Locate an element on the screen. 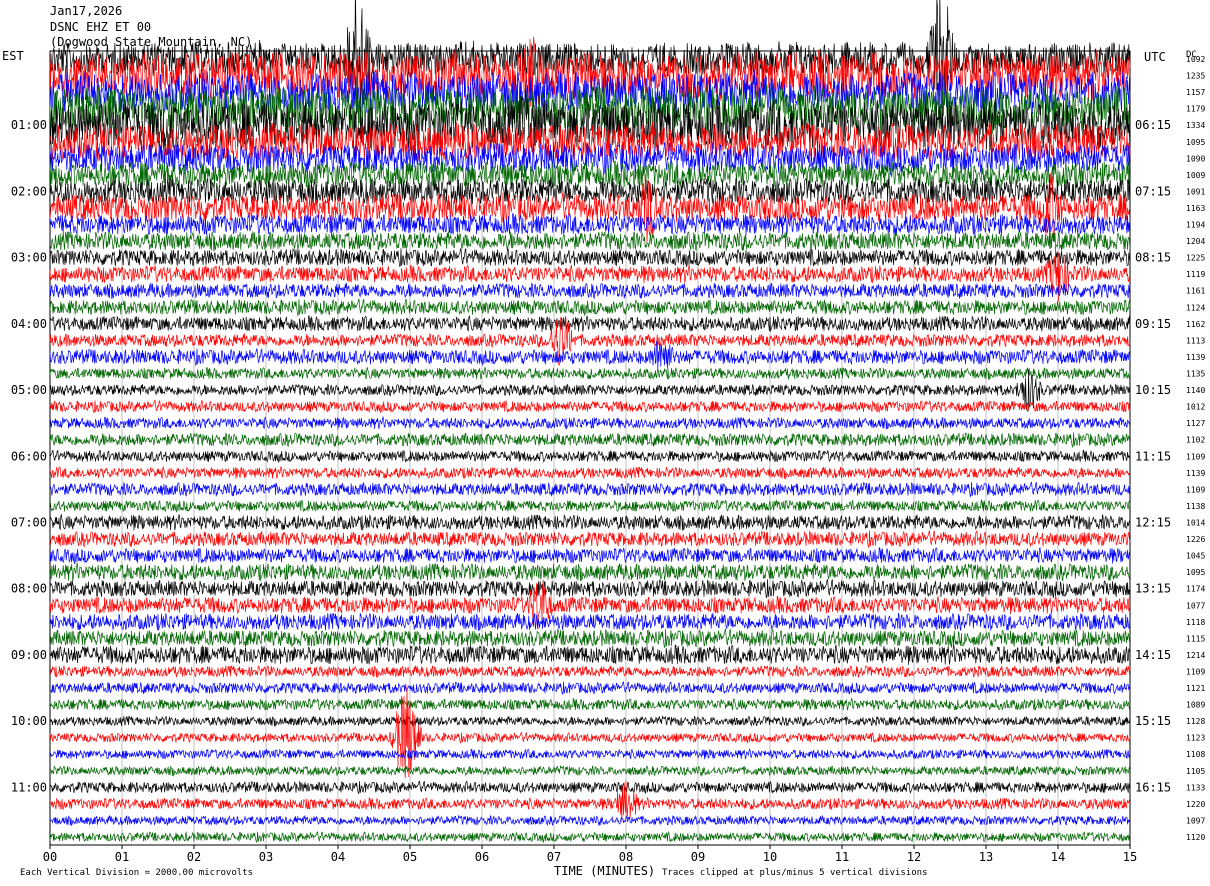 The height and width of the screenshot is (886, 1210). dc-offset-label: 1089 is located at coordinates (1195, 705).